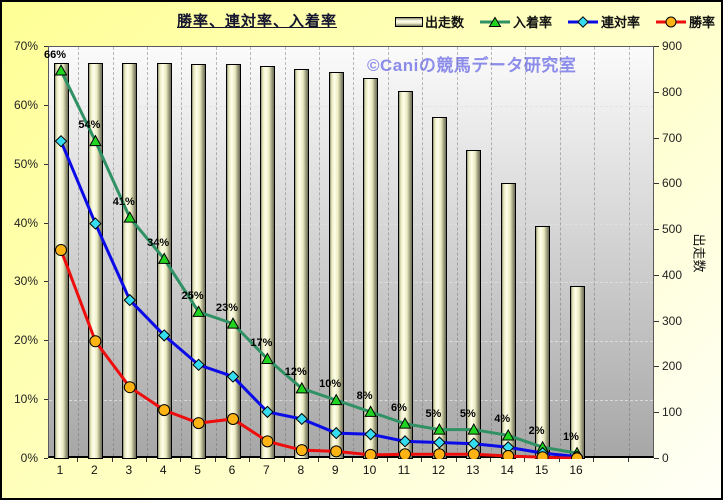 This screenshot has height=500, width=723. I want to click on legend: 出走数 入着率 連対率 勝率, so click(554, 21).